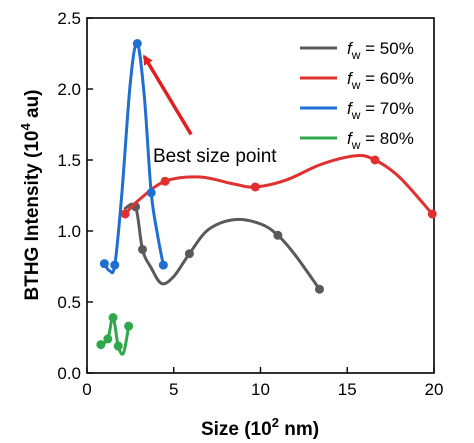 The image size is (474, 443). What do you see at coordinates (32, 216) in the screenshot?
I see `y-axis-title-main: BTHG Intensity (10` at bounding box center [32, 216].